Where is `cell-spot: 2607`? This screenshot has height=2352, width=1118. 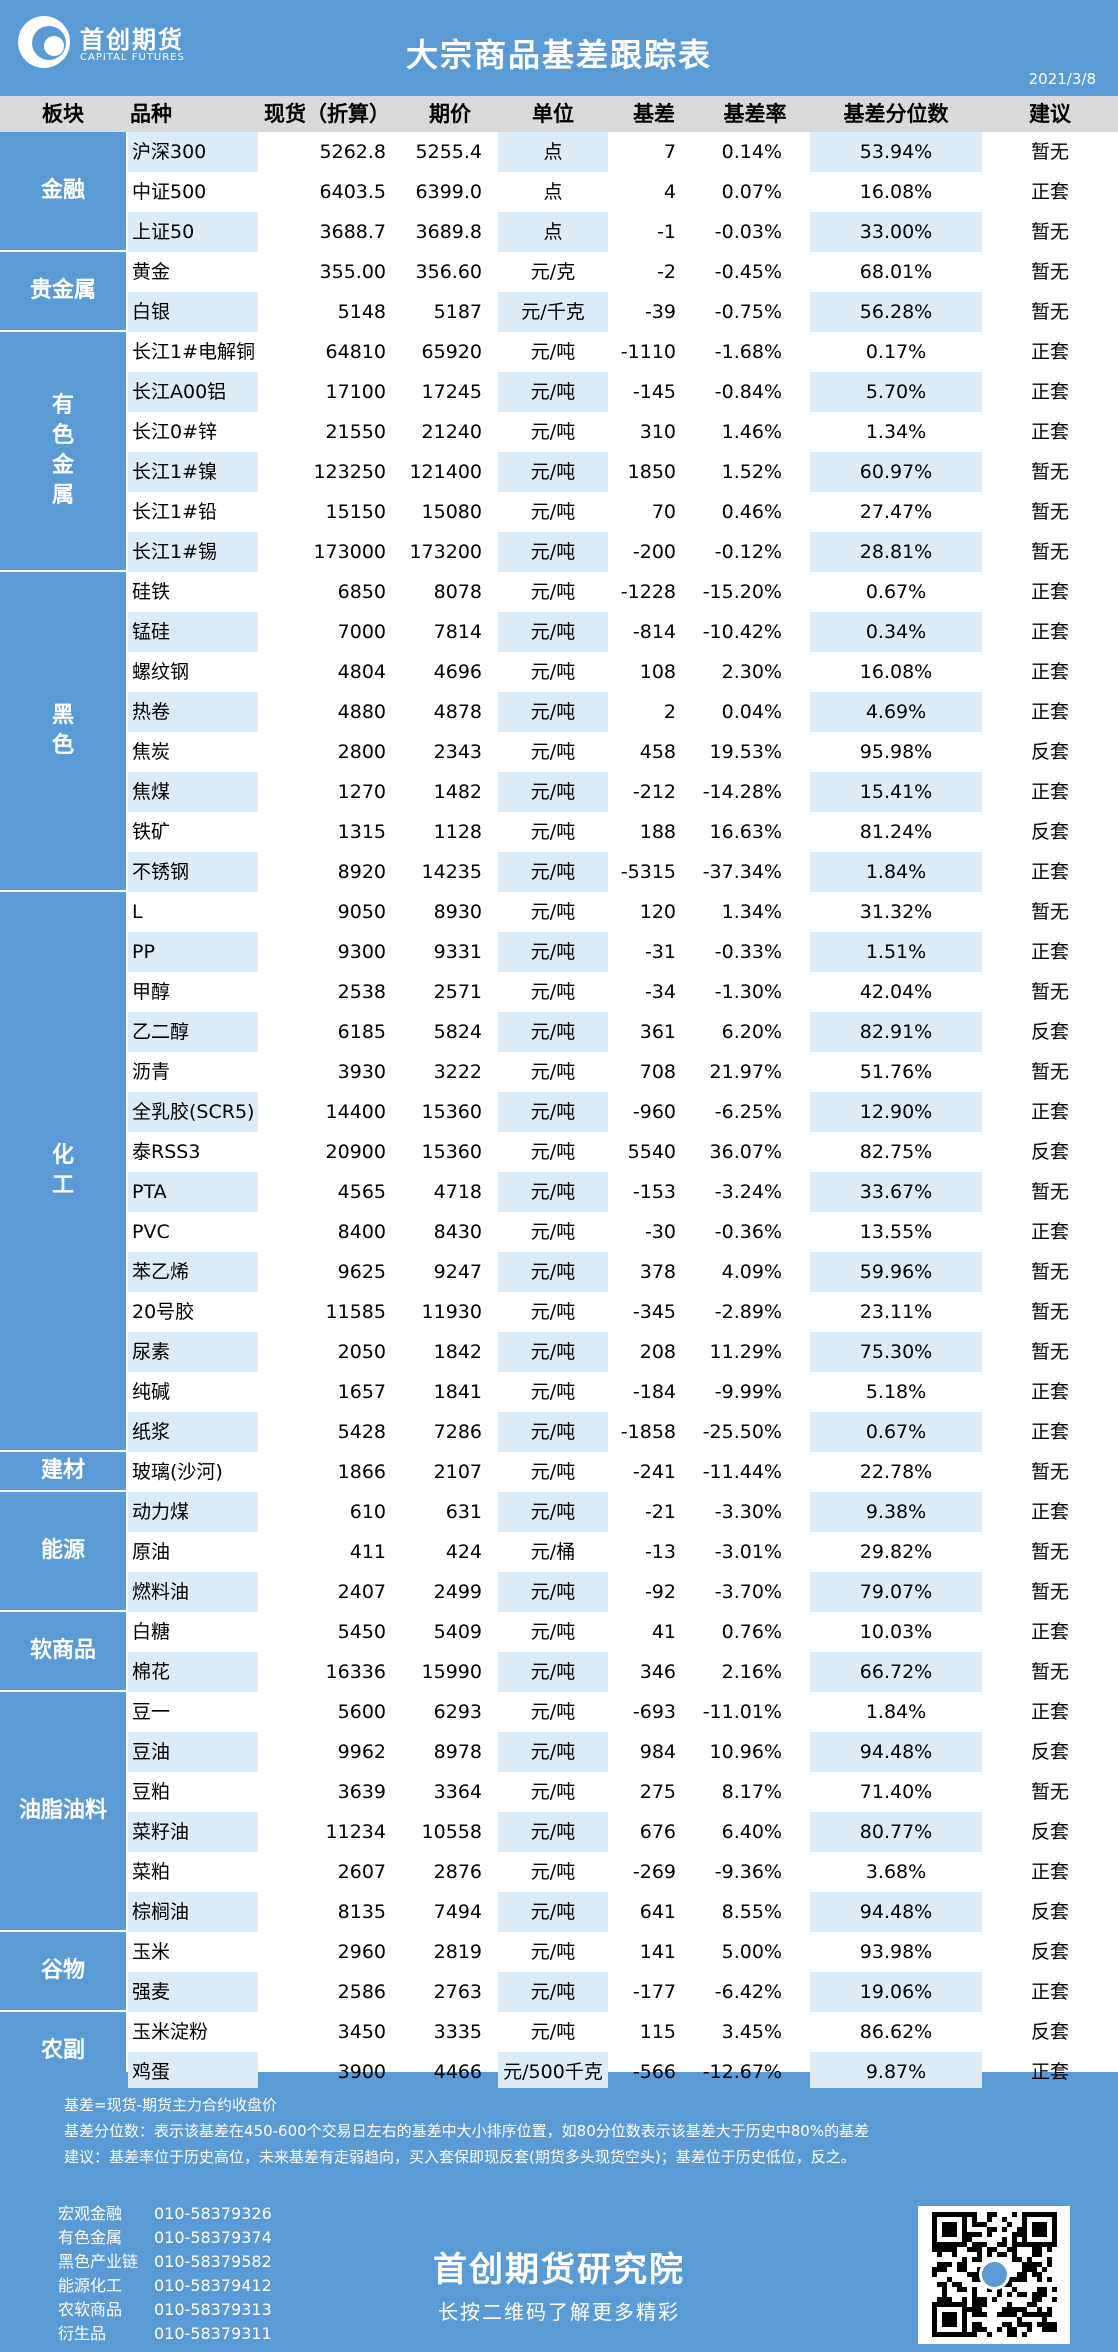
cell-spot: 2607 is located at coordinates (361, 1872).